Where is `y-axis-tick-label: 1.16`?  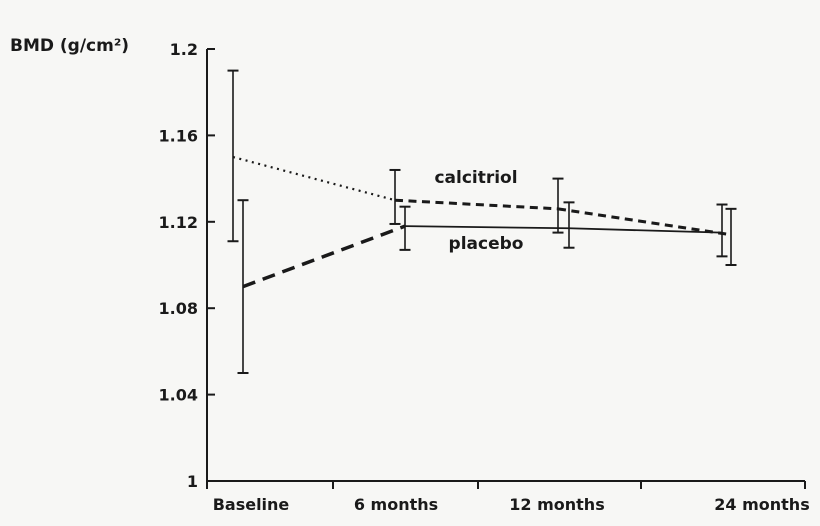 y-axis-tick-label: 1.16 is located at coordinates (178, 135).